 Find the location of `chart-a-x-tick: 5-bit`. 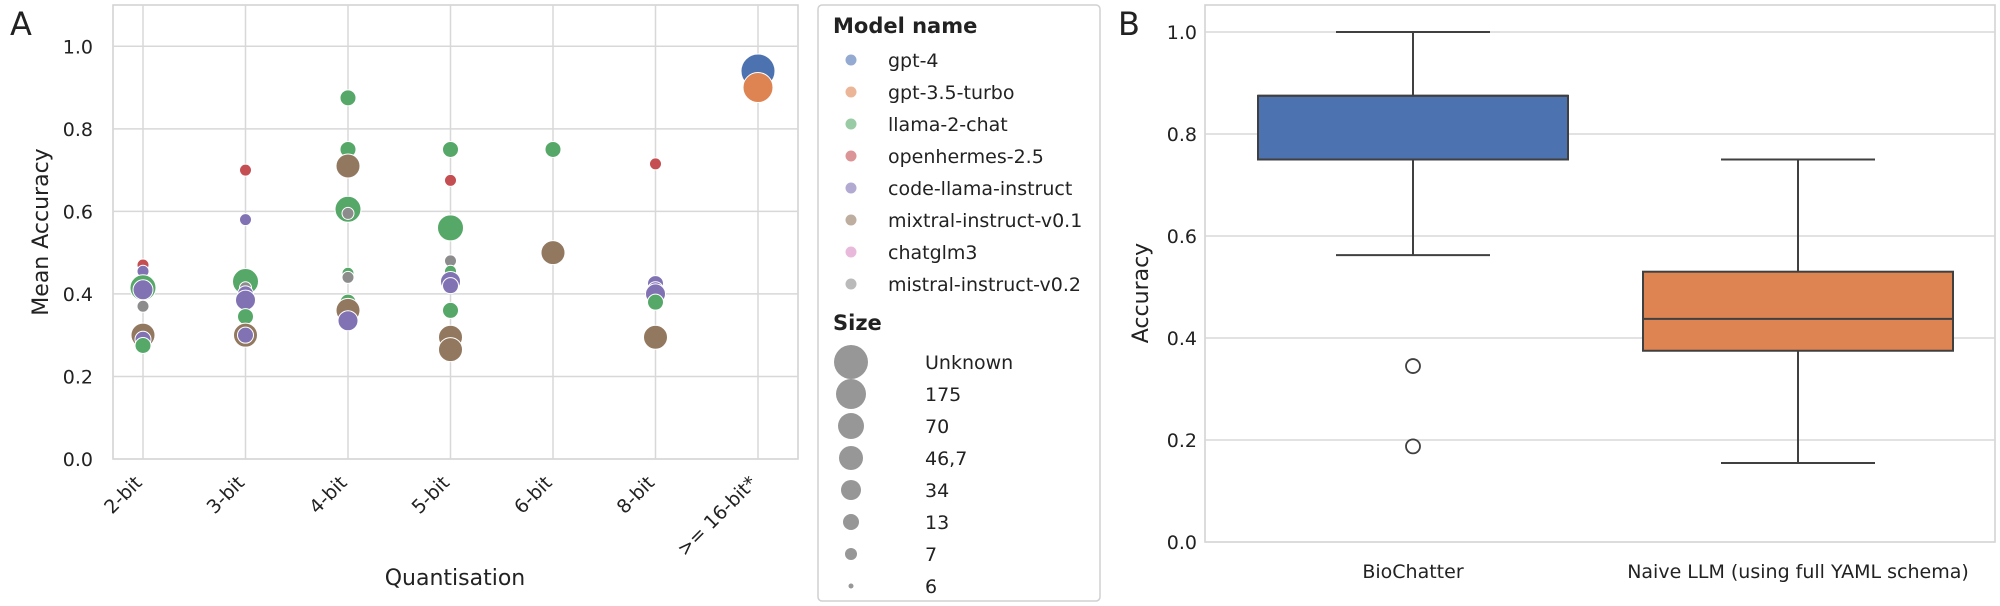

chart-a-x-tick: 5-bit is located at coordinates (431, 495).